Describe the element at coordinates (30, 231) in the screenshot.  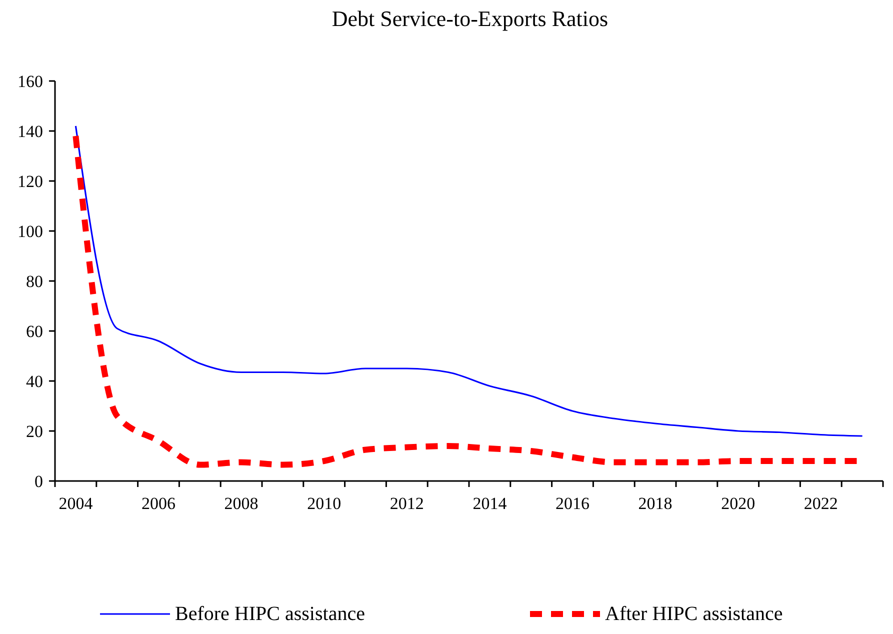
I see `y-tick-label: 100` at that location.